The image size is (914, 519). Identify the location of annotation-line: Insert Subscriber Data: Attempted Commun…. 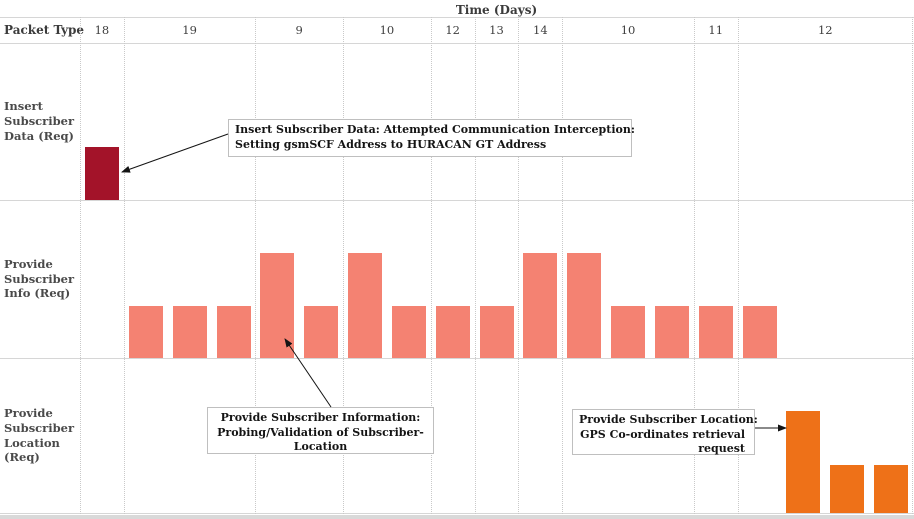
(435, 129).